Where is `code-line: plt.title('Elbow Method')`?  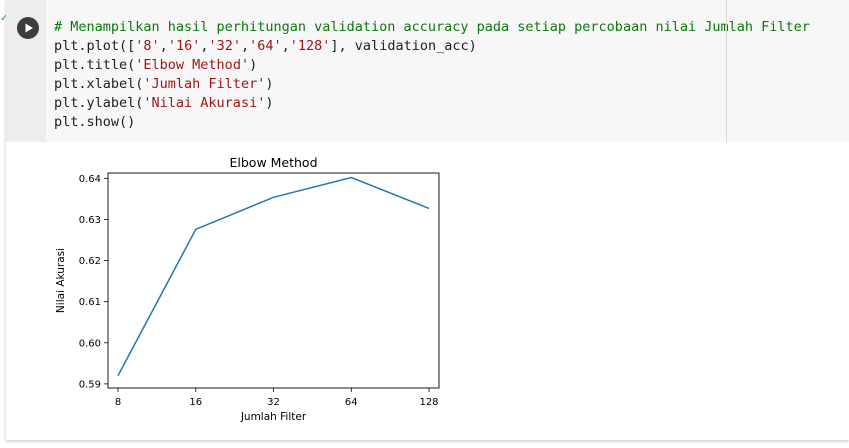 code-line: plt.title('Elbow Method') is located at coordinates (389, 65).